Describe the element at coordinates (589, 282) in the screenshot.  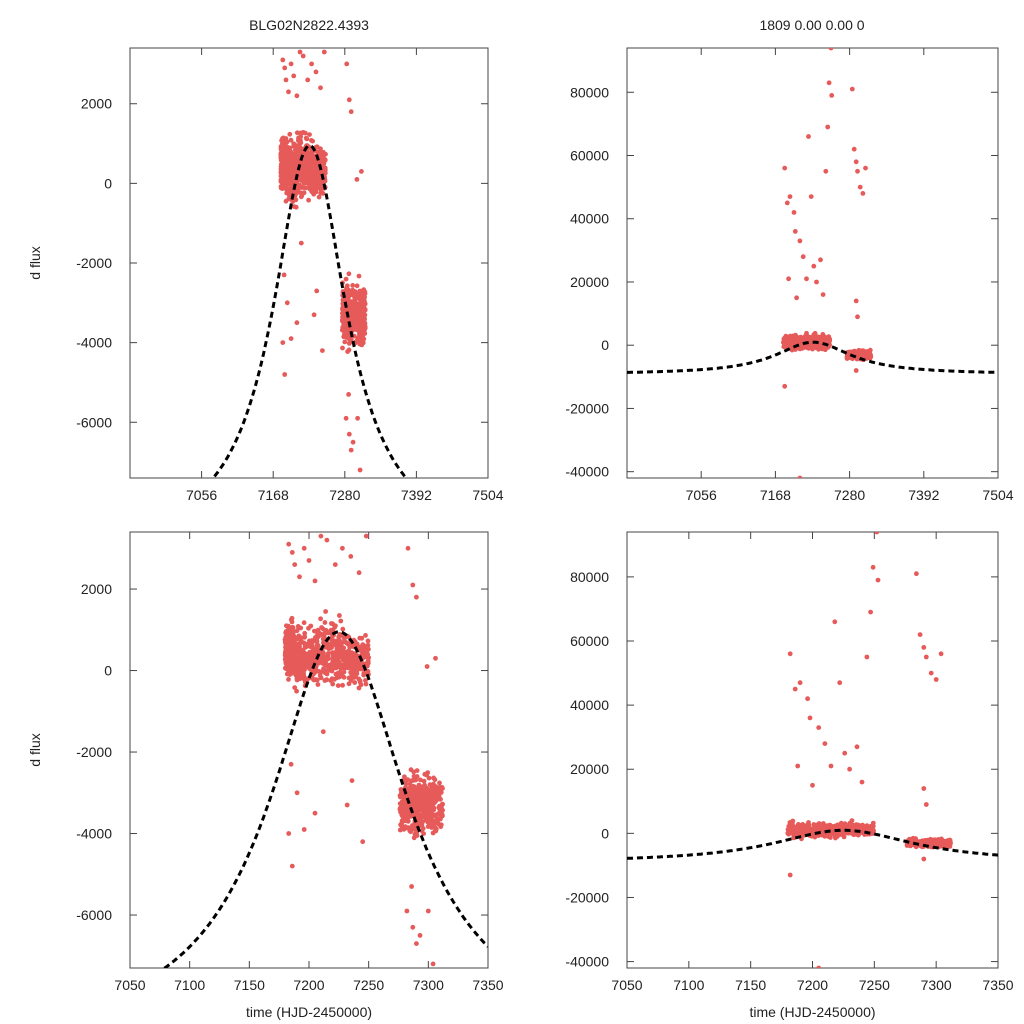
I see `y-tick-label: 20000` at that location.